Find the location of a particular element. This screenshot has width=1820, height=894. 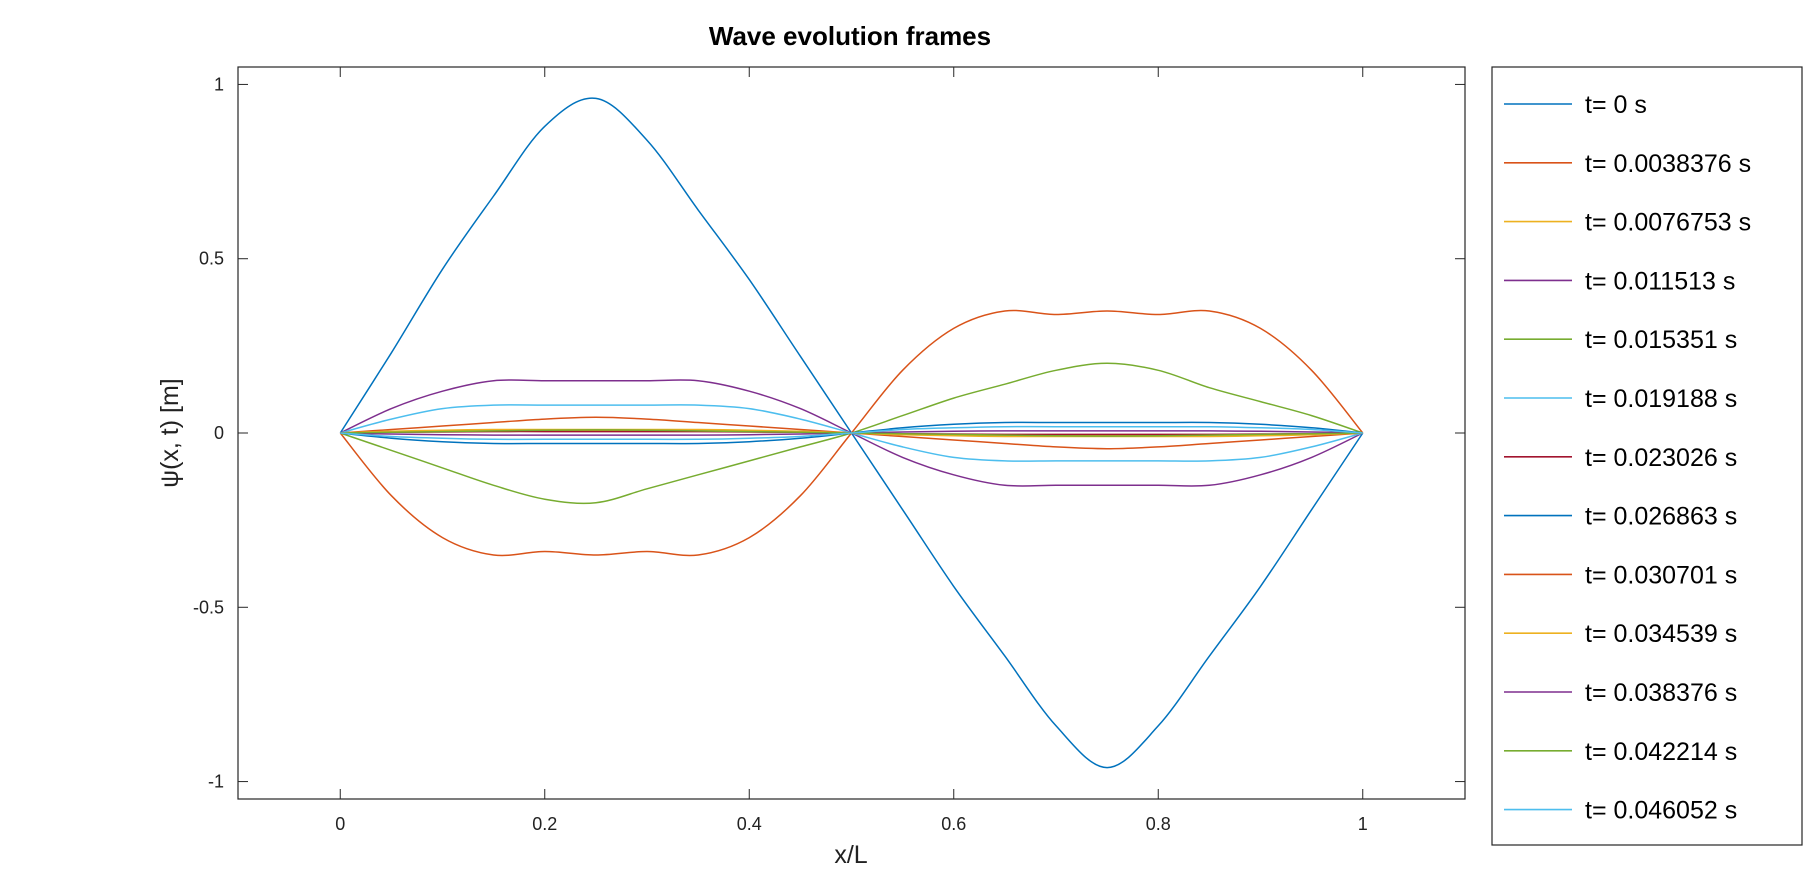

legend-label-5: t= 0.015351 s is located at coordinates (1661, 340).